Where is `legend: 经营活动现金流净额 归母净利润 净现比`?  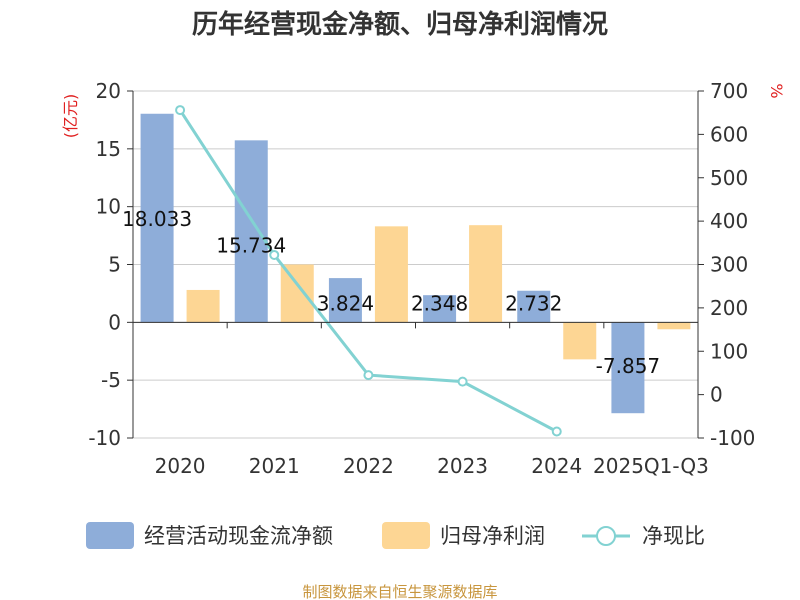 legend: 经营活动现金流净额 归母净利润 净现比 is located at coordinates (395, 535).